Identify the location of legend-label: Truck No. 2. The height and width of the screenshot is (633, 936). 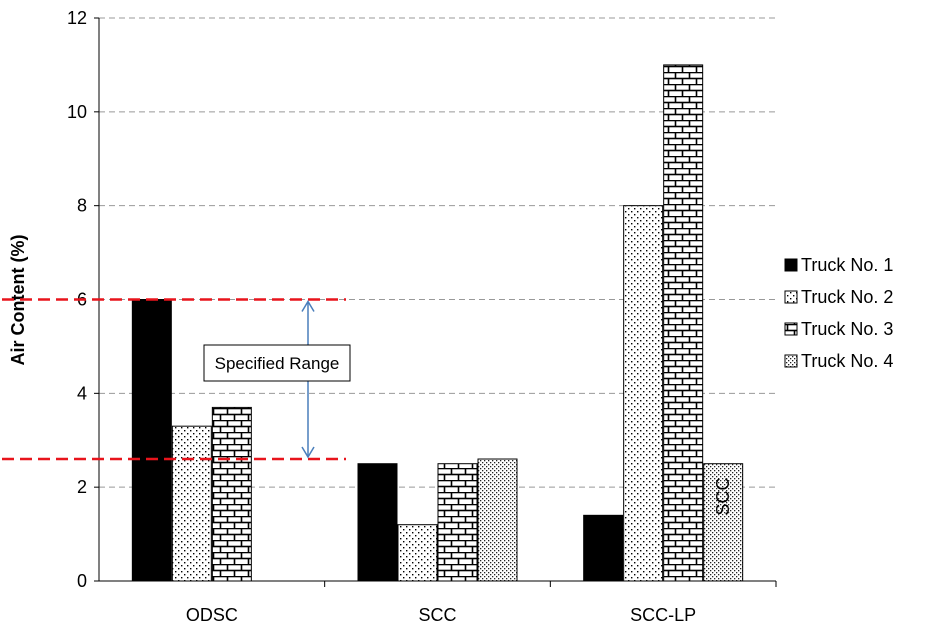
(847, 297).